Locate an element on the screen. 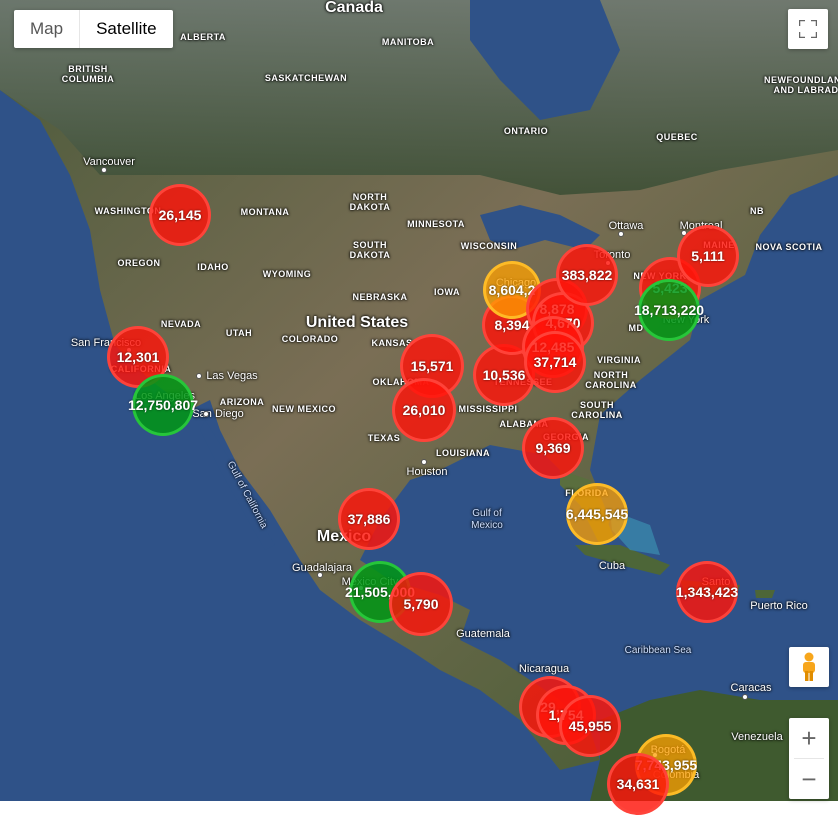 The width and height of the screenshot is (838, 815). map-type-map-button: Map is located at coordinates (47, 28).